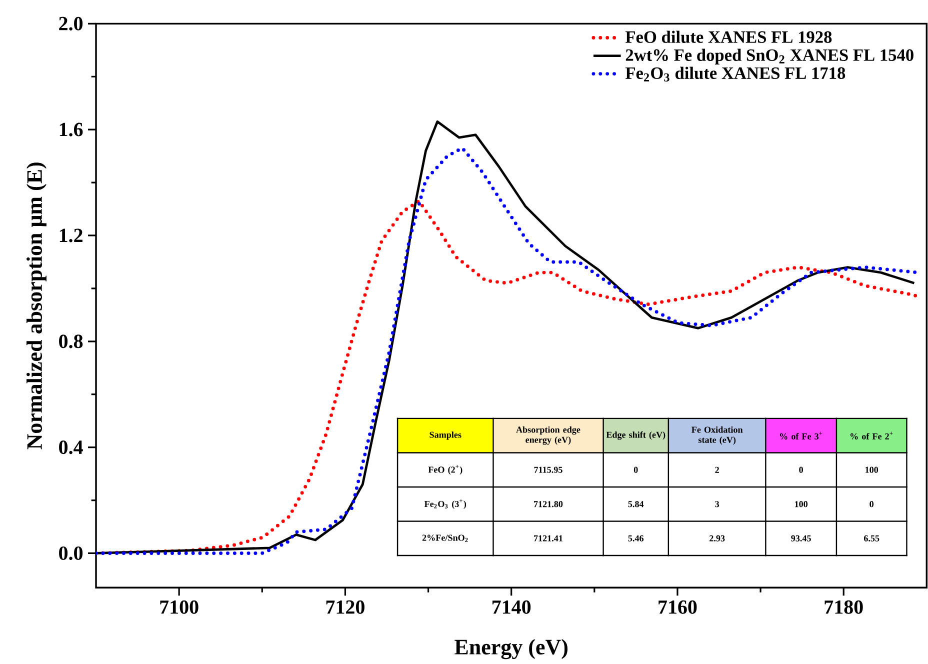  What do you see at coordinates (71, 130) in the screenshot?
I see `y-tick-label: 1.6` at bounding box center [71, 130].